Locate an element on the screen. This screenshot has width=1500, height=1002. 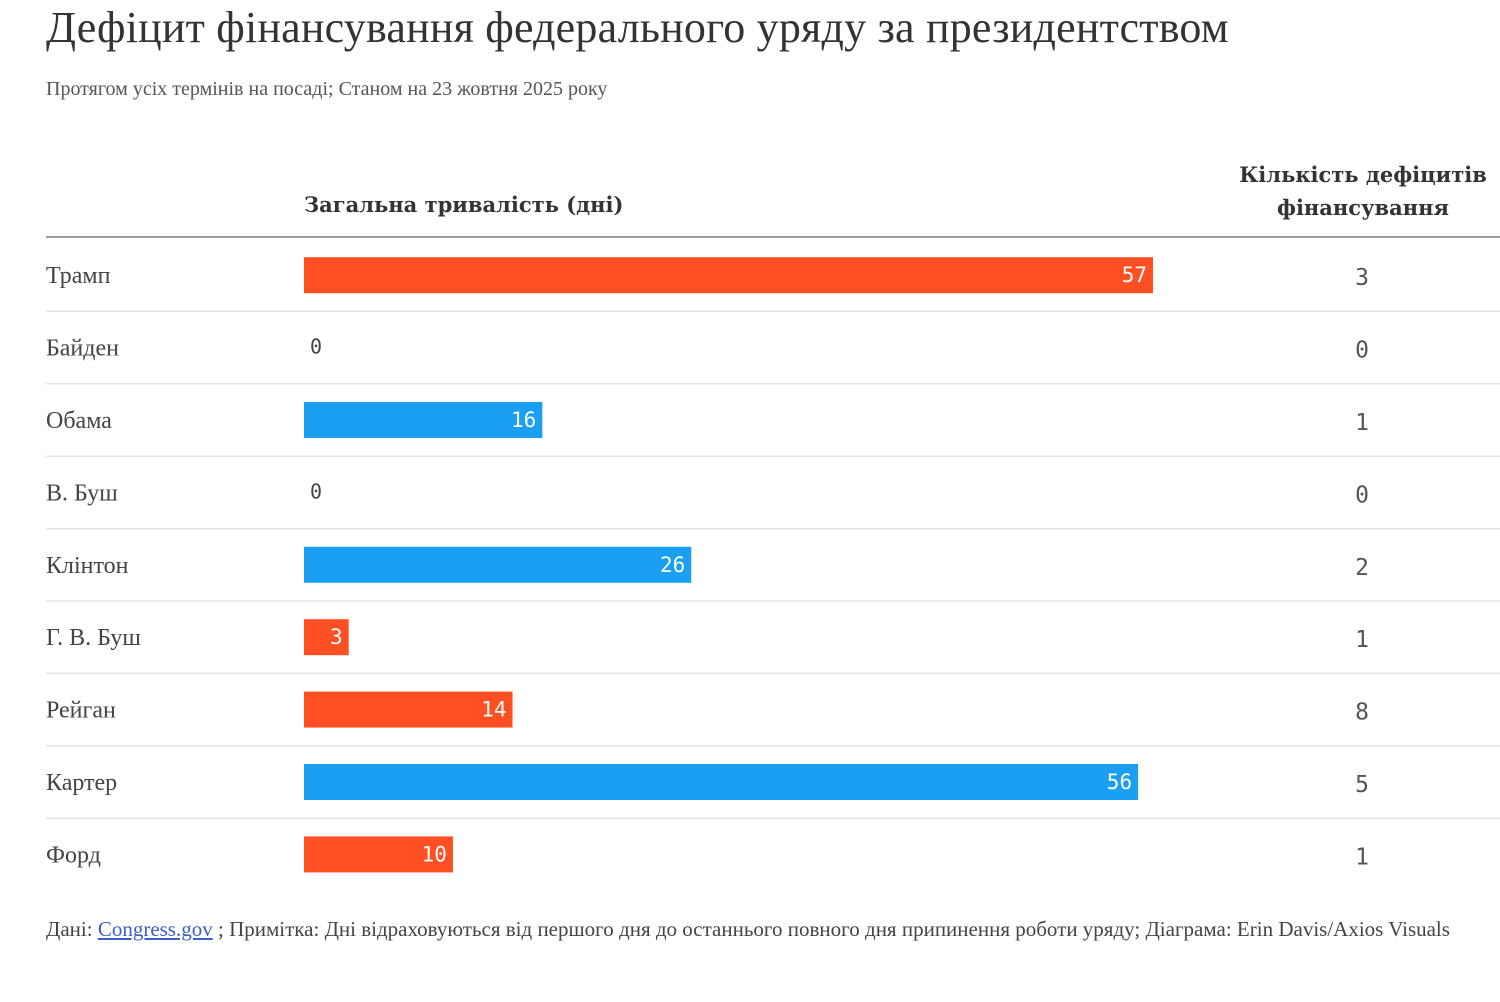
bar-value-label: 56 is located at coordinates (1119, 782).